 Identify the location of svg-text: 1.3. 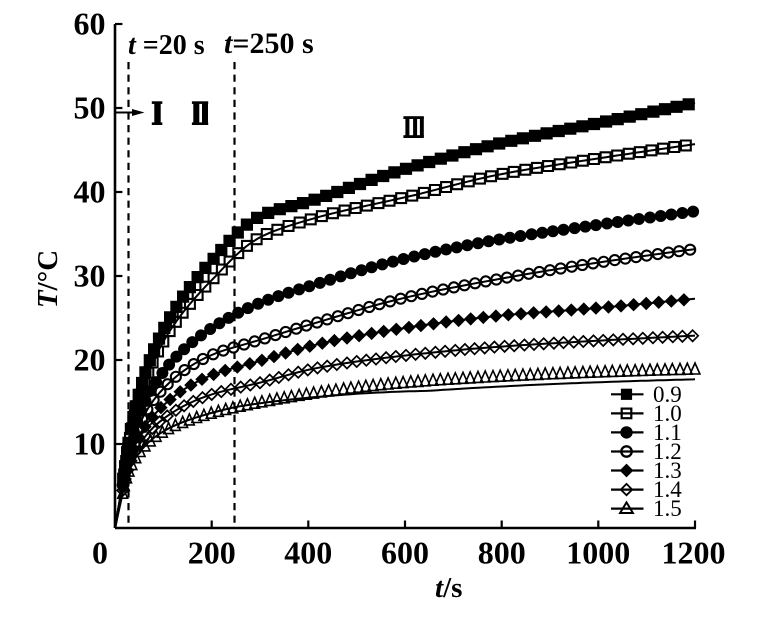
(667, 470).